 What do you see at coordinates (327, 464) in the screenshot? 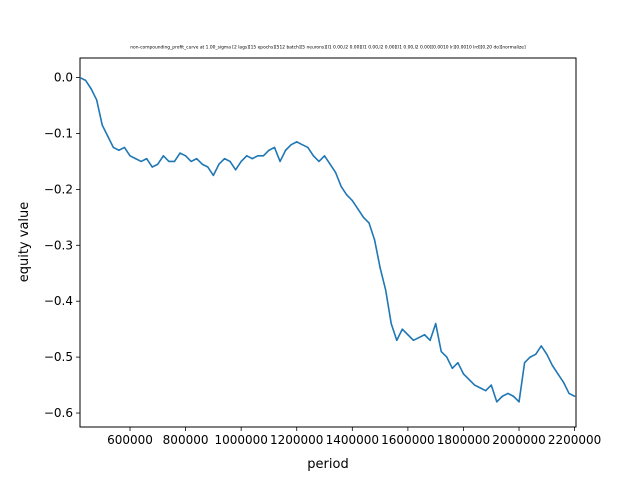
I see `x-axis-label: period` at bounding box center [327, 464].